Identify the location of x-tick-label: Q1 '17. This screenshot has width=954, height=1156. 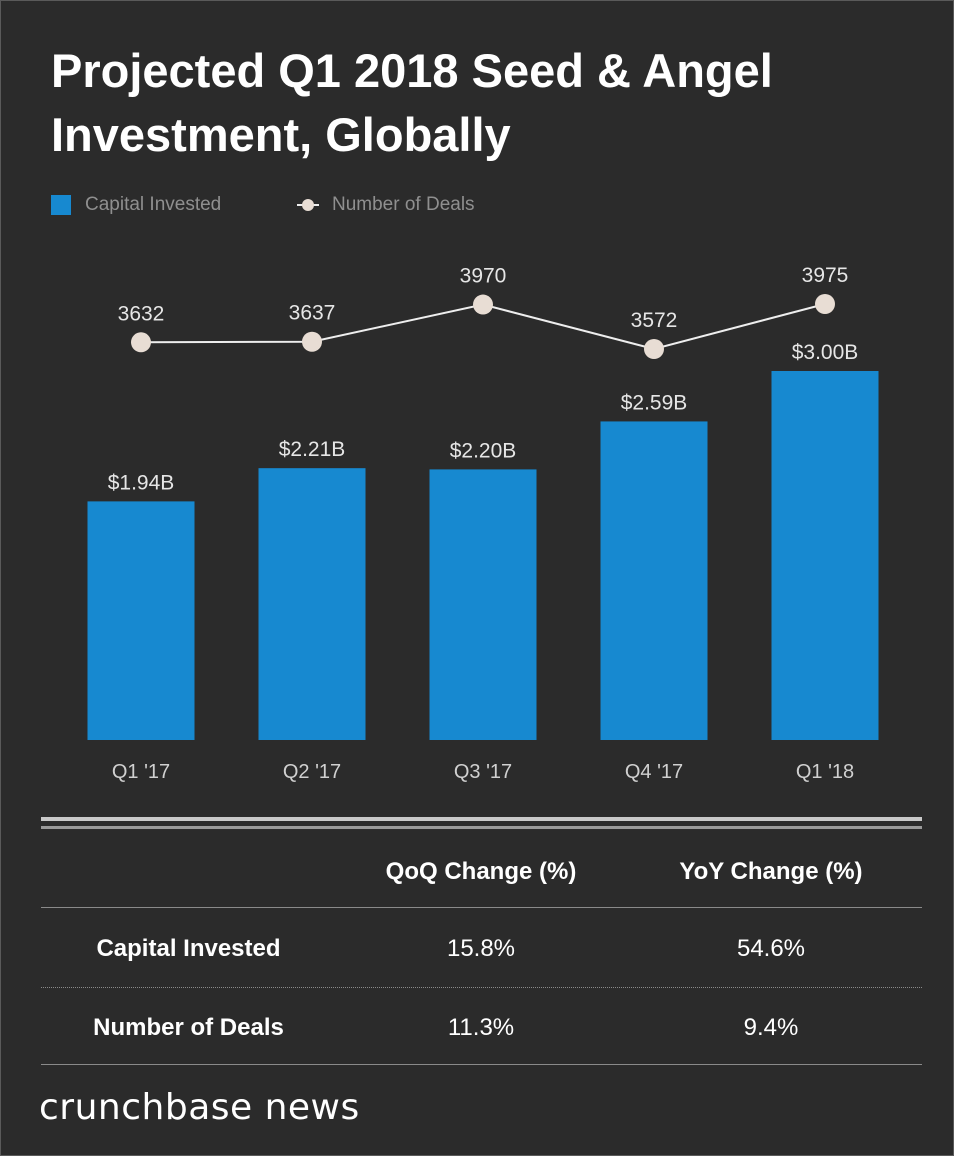
(141, 772).